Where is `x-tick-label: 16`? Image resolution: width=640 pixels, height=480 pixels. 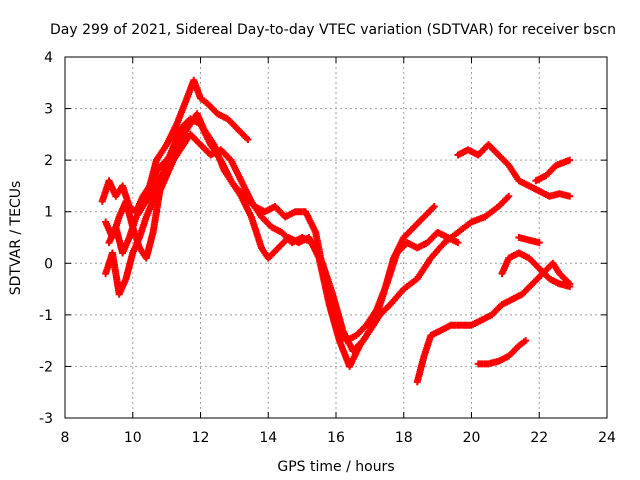 x-tick-label: 16 is located at coordinates (336, 438).